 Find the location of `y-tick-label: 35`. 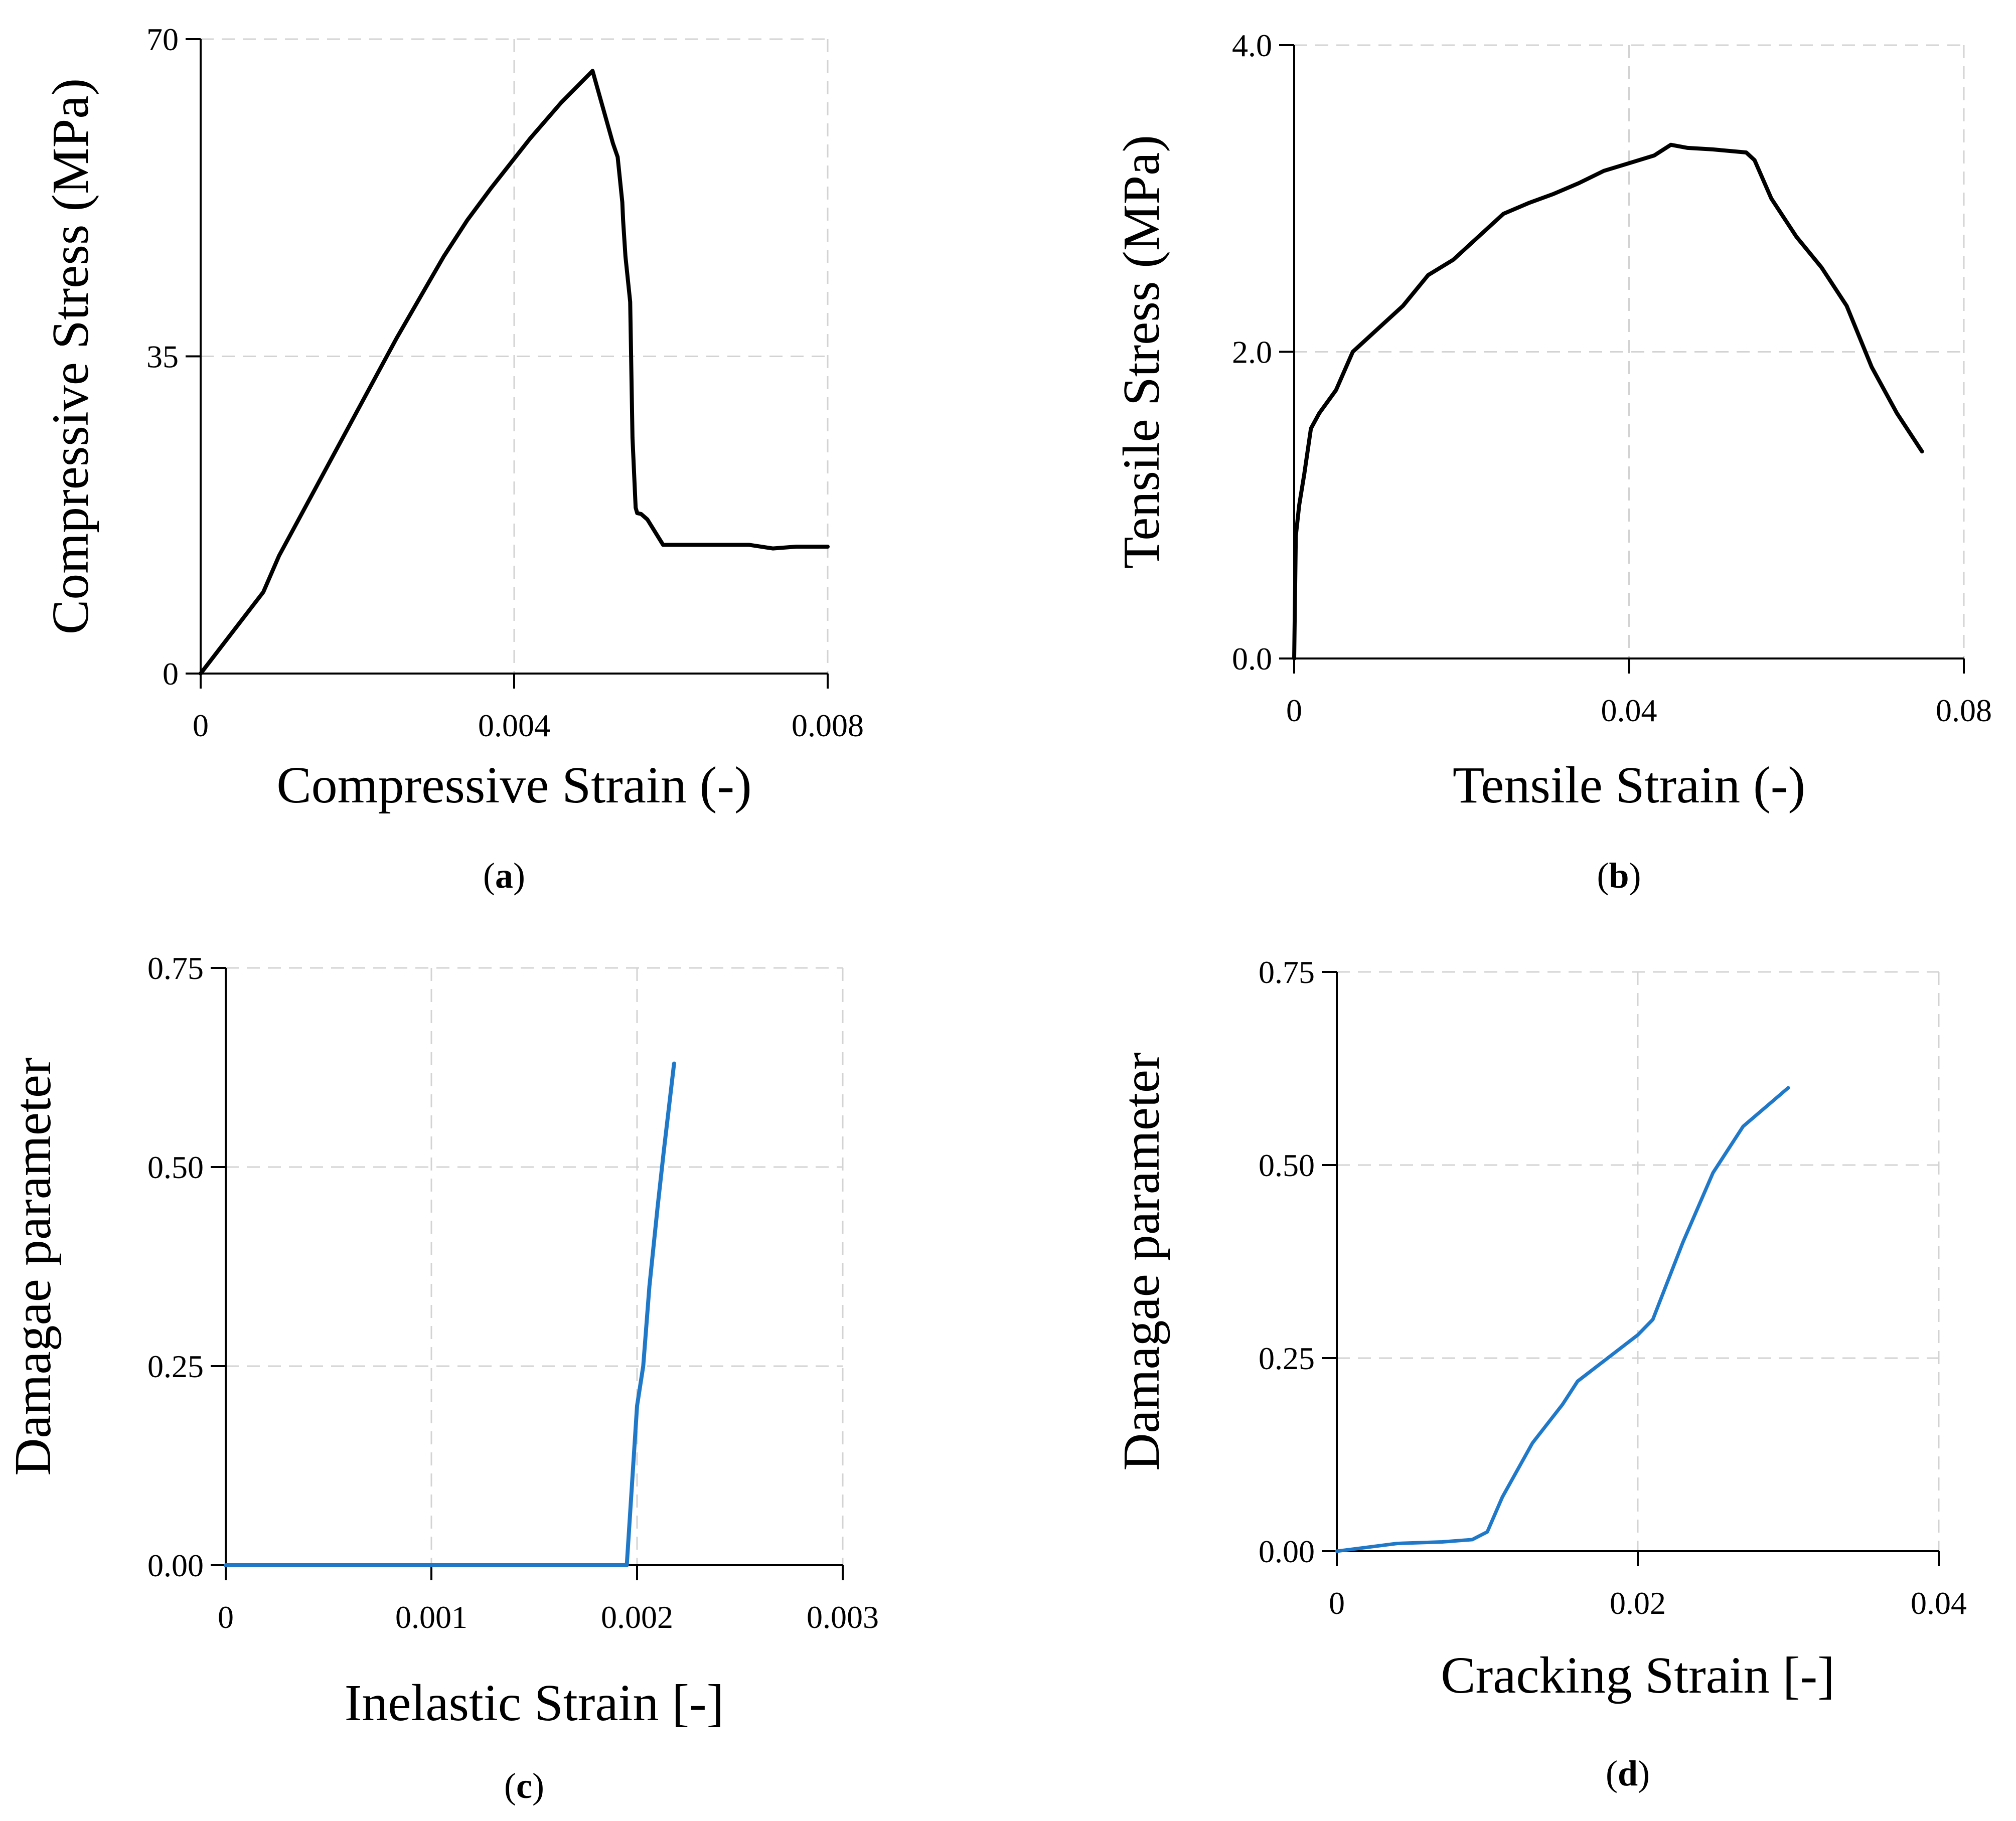

y-tick-label: 35 is located at coordinates (162, 357).